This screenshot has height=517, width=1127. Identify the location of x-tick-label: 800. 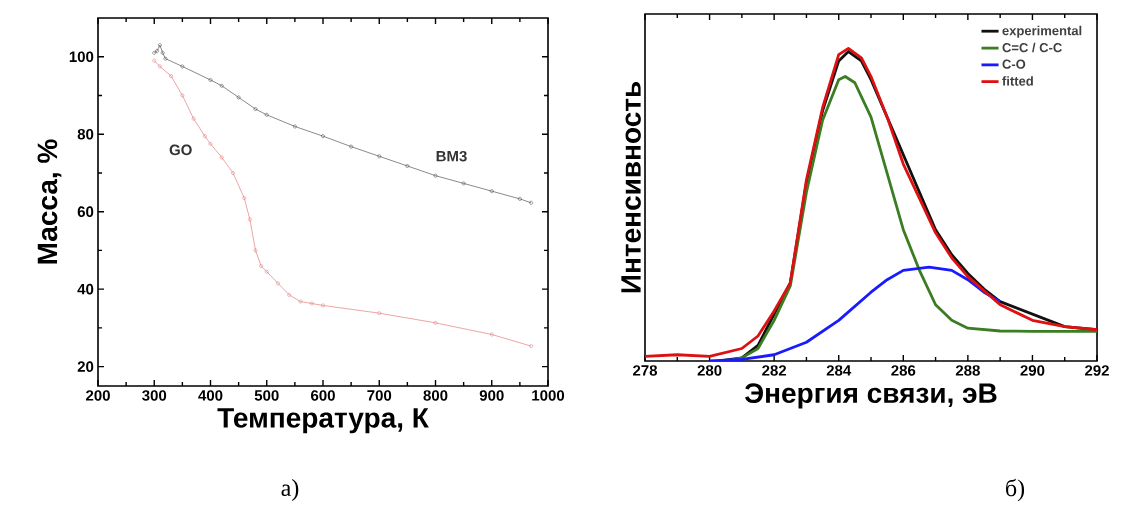
(435, 395).